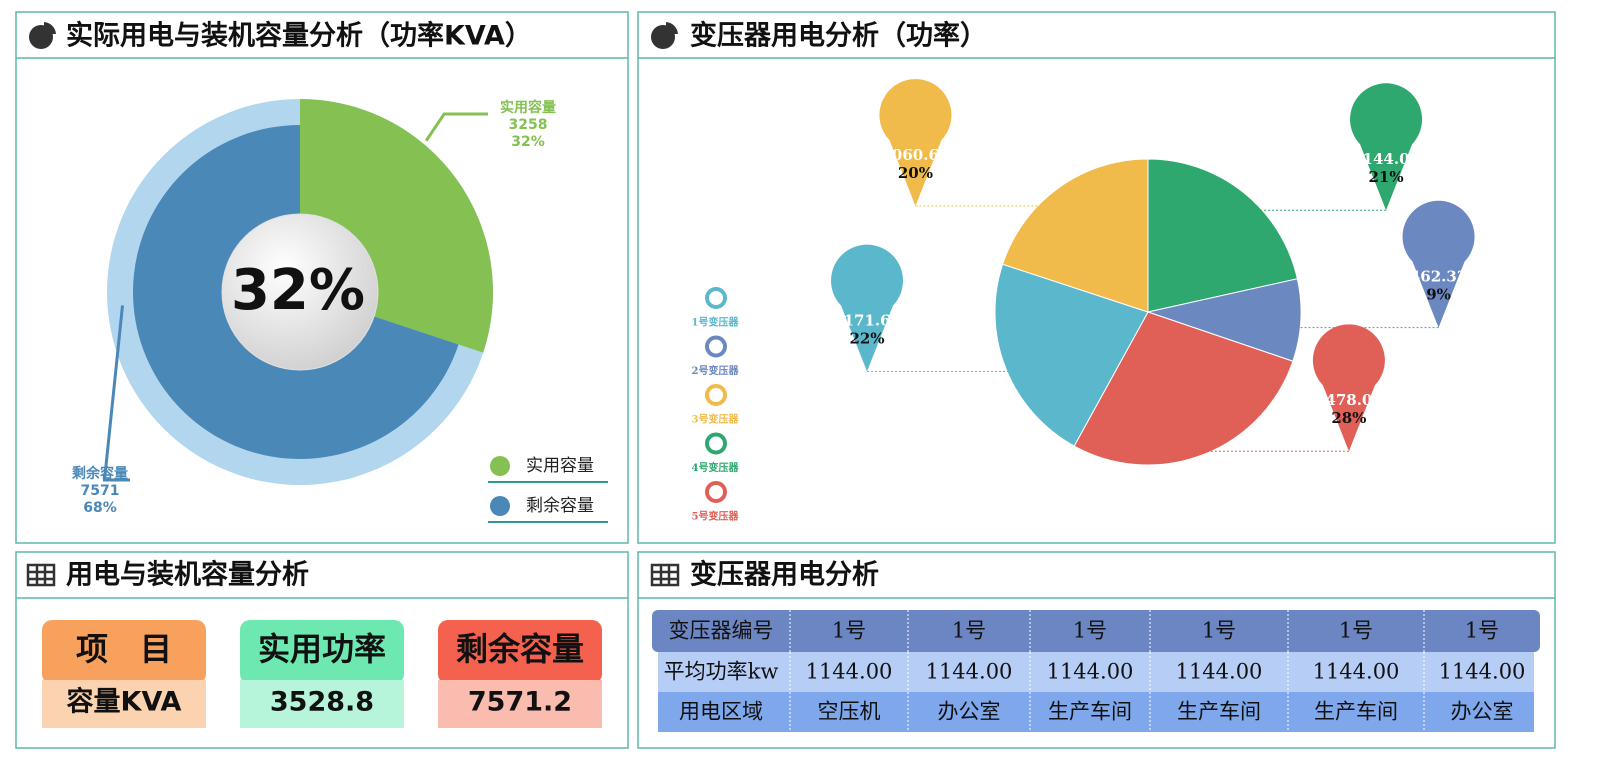 This screenshot has height=779, width=1602. What do you see at coordinates (528, 107) in the screenshot?
I see `slice-label: 实用容量` at bounding box center [528, 107].